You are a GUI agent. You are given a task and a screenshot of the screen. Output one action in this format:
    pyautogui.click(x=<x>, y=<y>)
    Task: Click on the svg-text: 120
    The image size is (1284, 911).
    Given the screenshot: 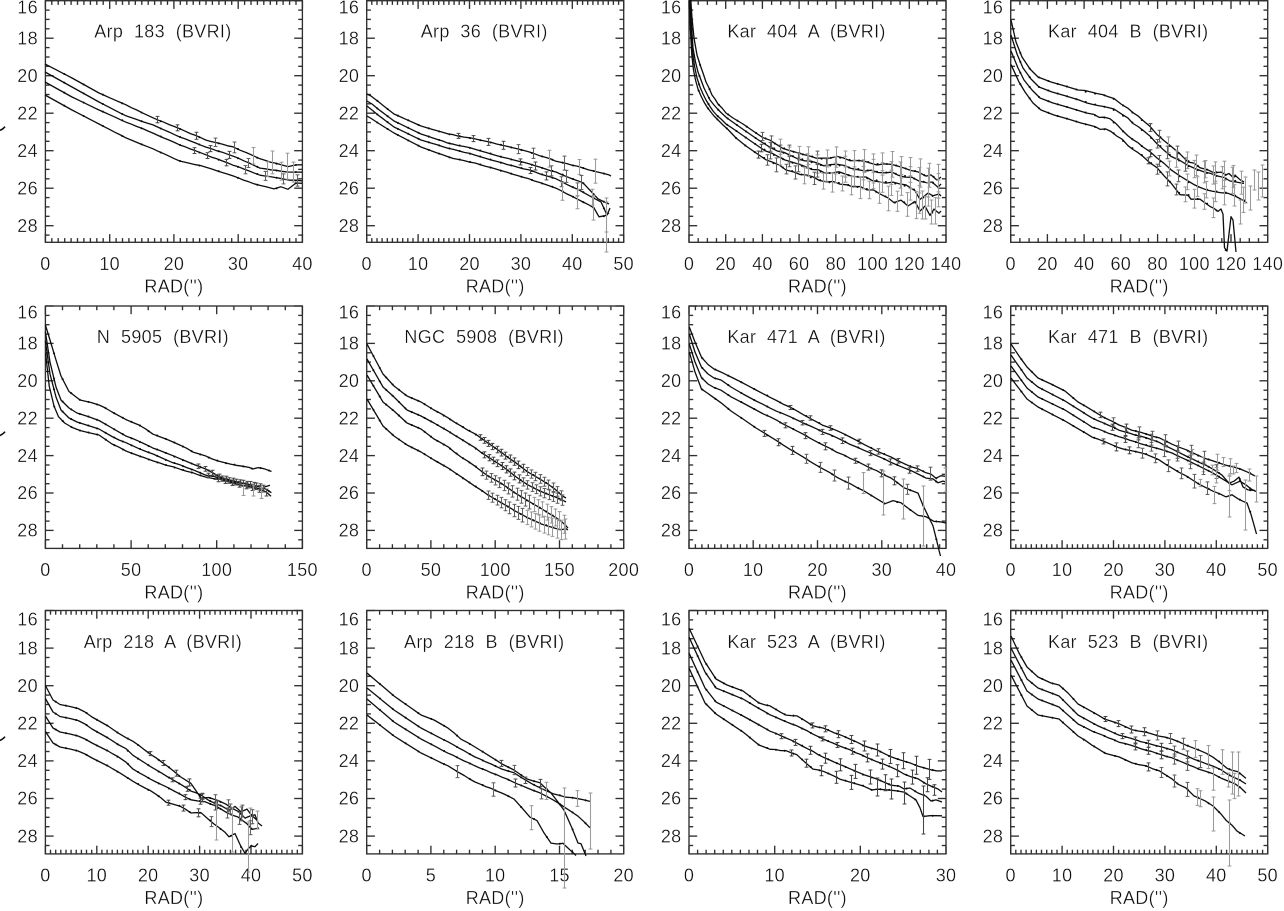 What is the action you would take?
    pyautogui.click(x=1231, y=264)
    